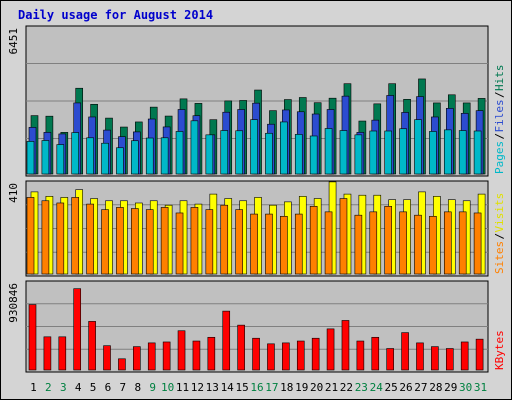 The width and height of the screenshot is (512, 400). Describe the element at coordinates (435, 387) in the screenshot. I see `x-tick-label-28: 28` at that location.